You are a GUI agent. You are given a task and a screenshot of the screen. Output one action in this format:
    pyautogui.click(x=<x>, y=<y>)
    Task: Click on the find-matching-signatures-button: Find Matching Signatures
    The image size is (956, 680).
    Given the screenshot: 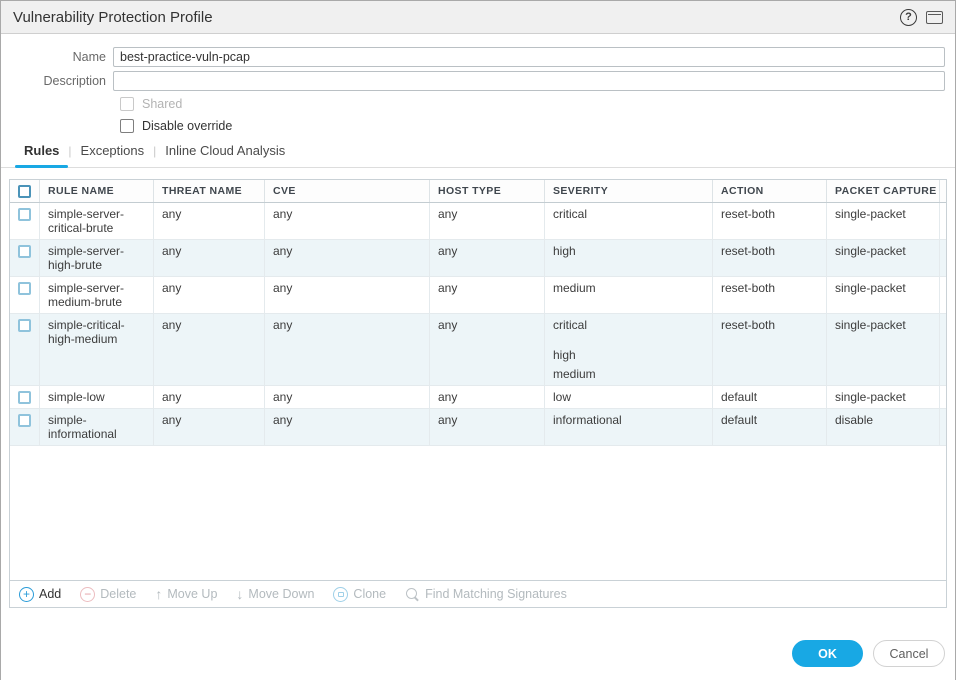 What is the action you would take?
    pyautogui.click(x=486, y=594)
    